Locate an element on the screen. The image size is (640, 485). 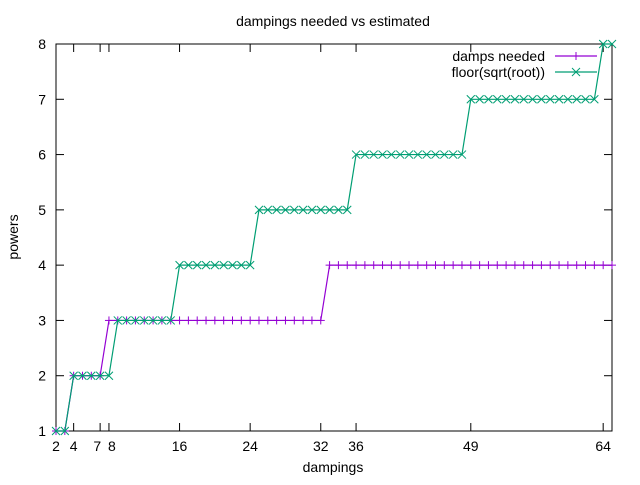
x-tick-label: 8 is located at coordinates (112, 446).